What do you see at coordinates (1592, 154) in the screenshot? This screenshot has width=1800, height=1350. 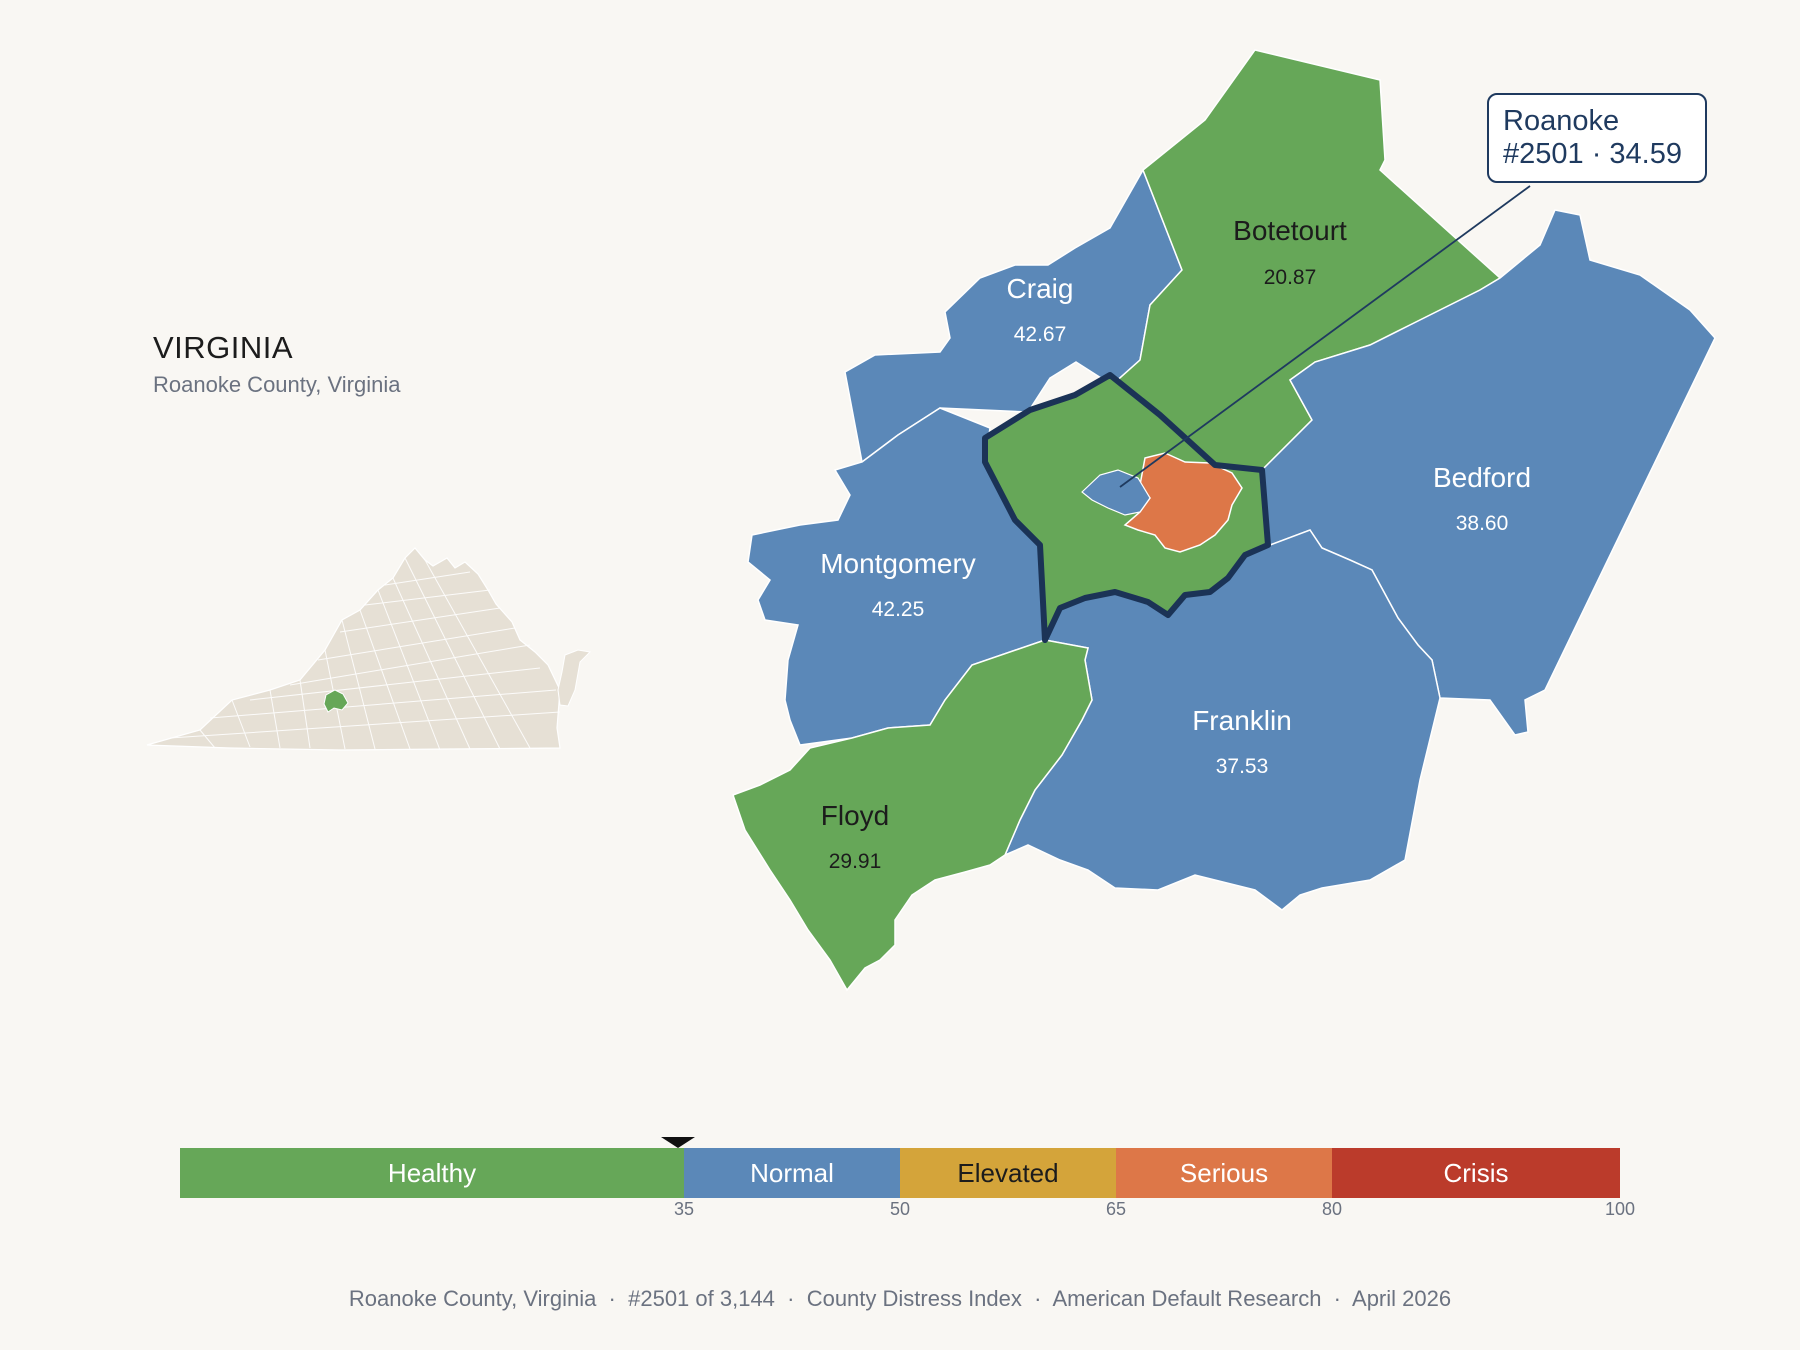 I see `callout-rank-score: #2501 · 34.59` at bounding box center [1592, 154].